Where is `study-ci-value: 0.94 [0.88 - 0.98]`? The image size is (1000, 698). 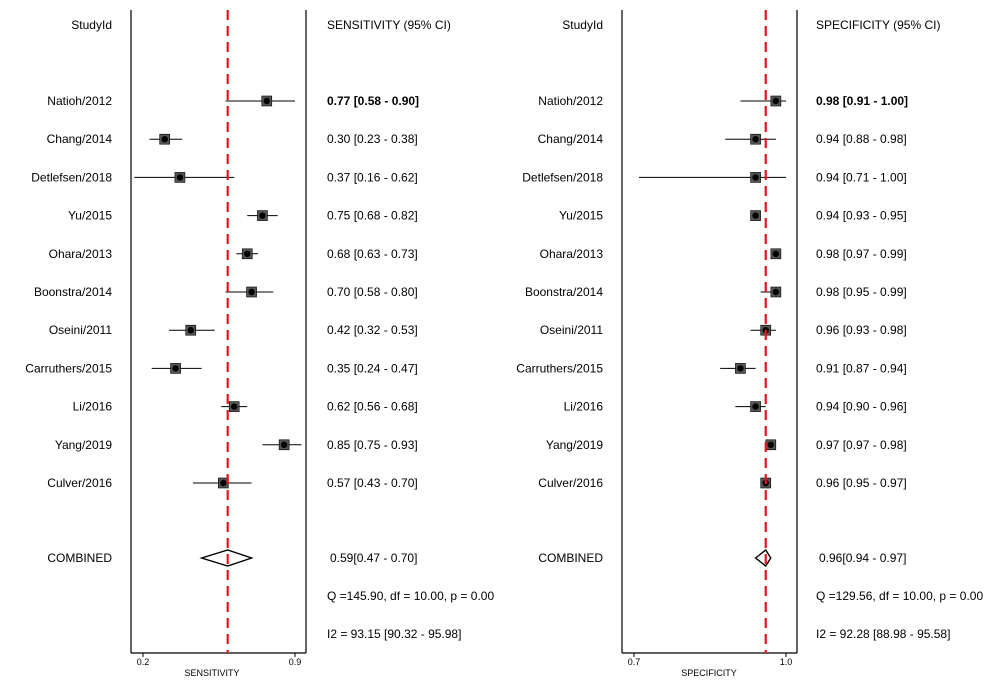 study-ci-value: 0.94 [0.88 - 0.98] is located at coordinates (861, 139).